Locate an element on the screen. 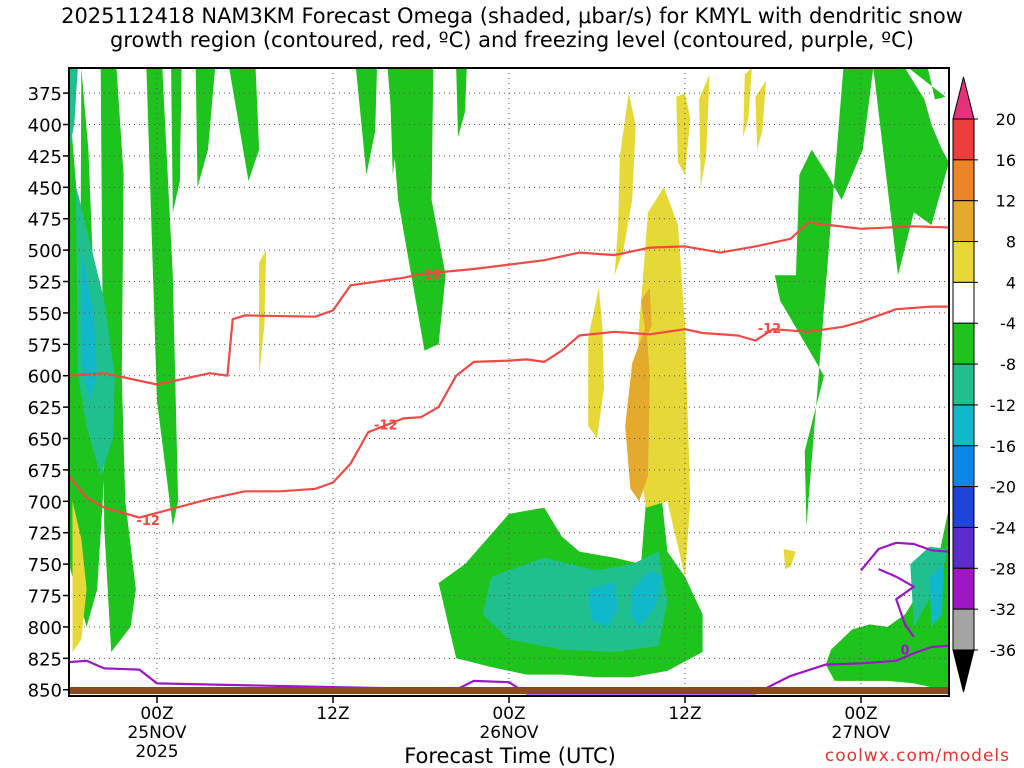 The image size is (1024, 768). y-tick-label: 750 is located at coordinates (45, 565).